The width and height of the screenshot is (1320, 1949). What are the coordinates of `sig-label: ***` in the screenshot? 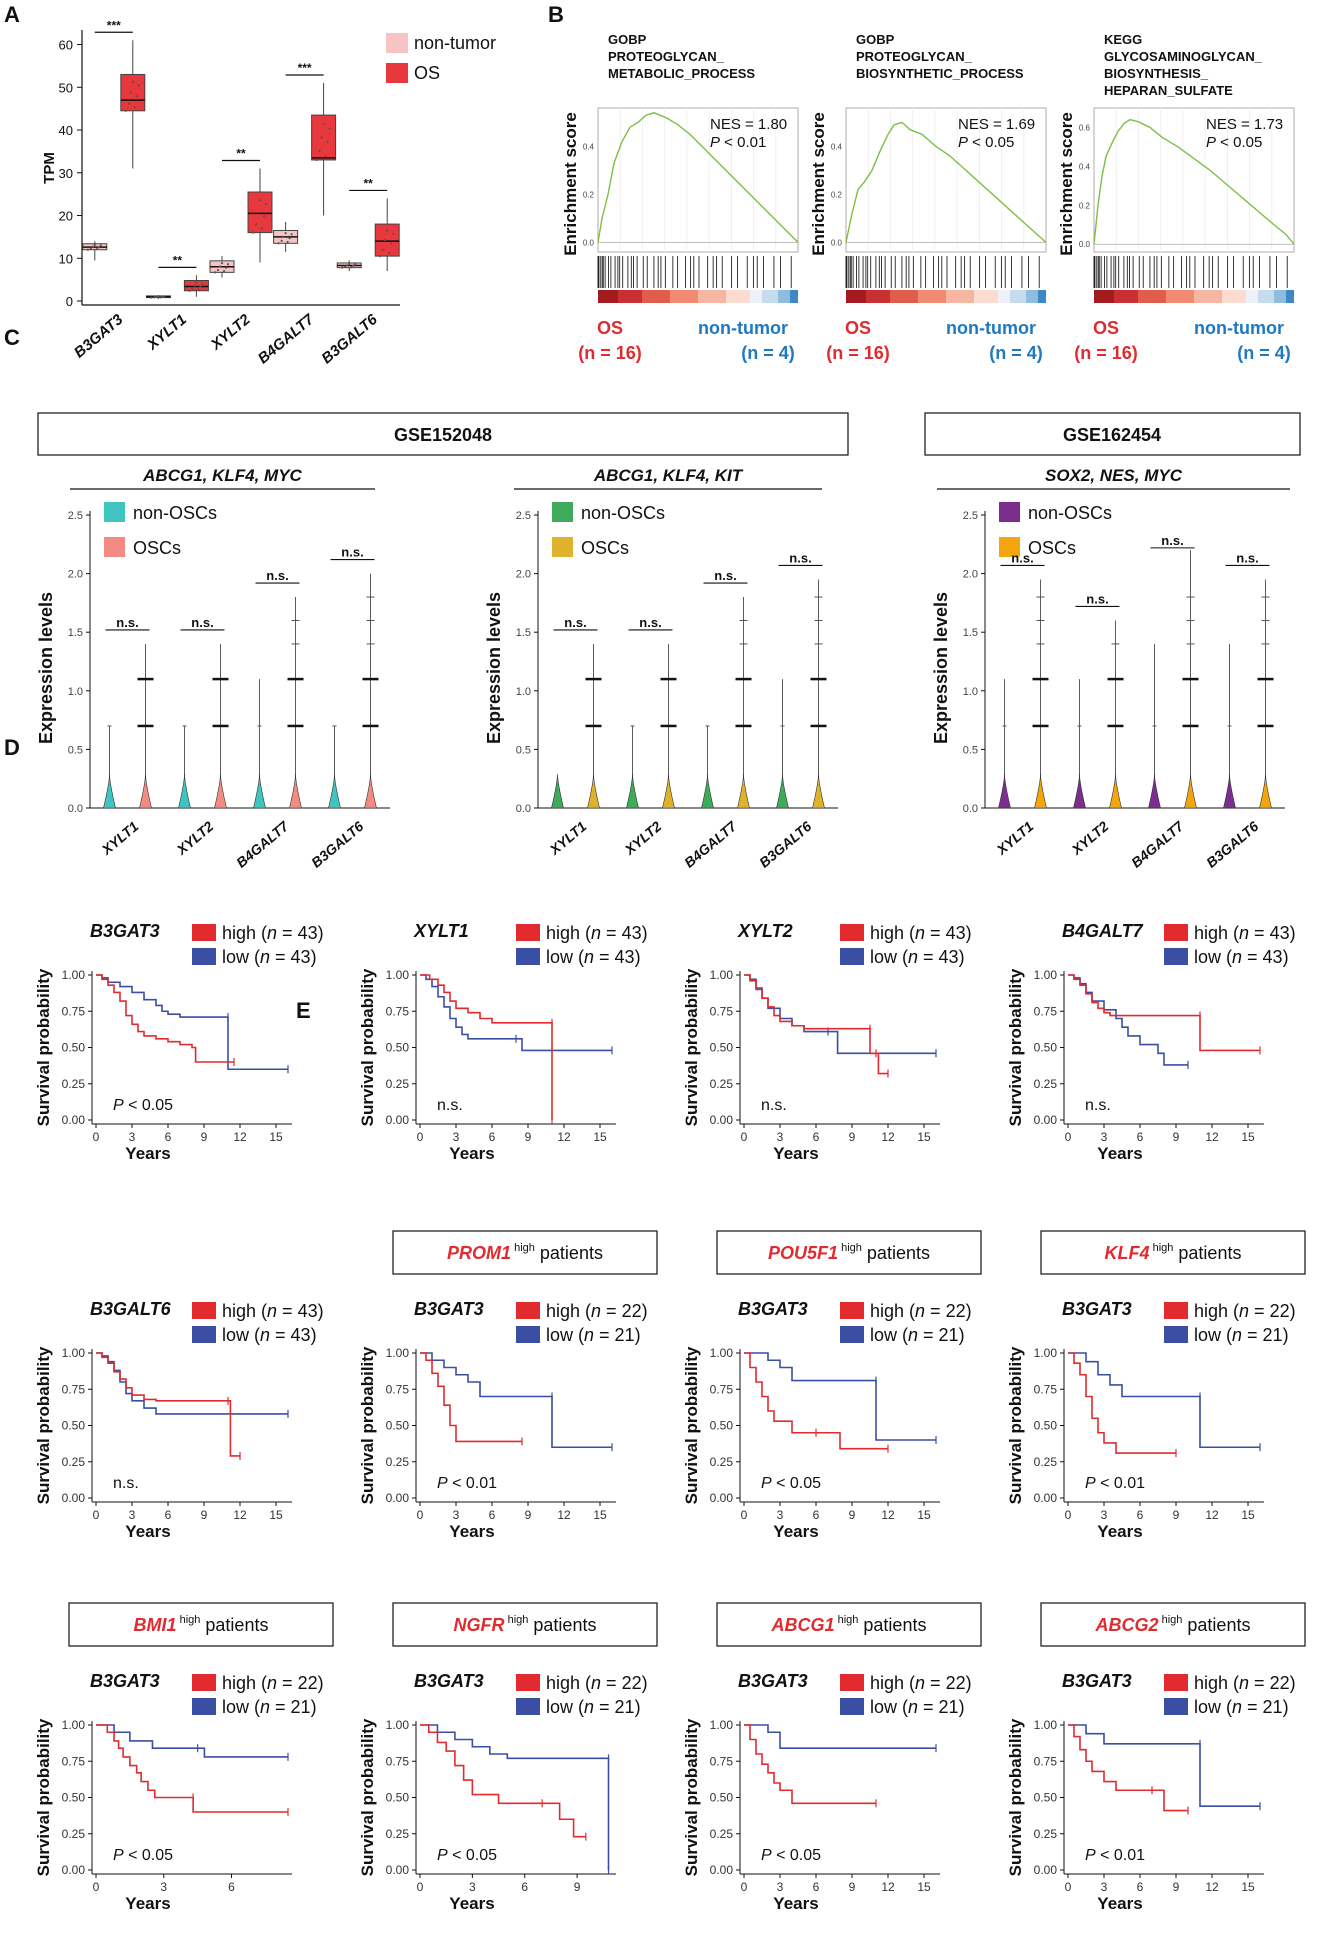 It's located at (114, 25).